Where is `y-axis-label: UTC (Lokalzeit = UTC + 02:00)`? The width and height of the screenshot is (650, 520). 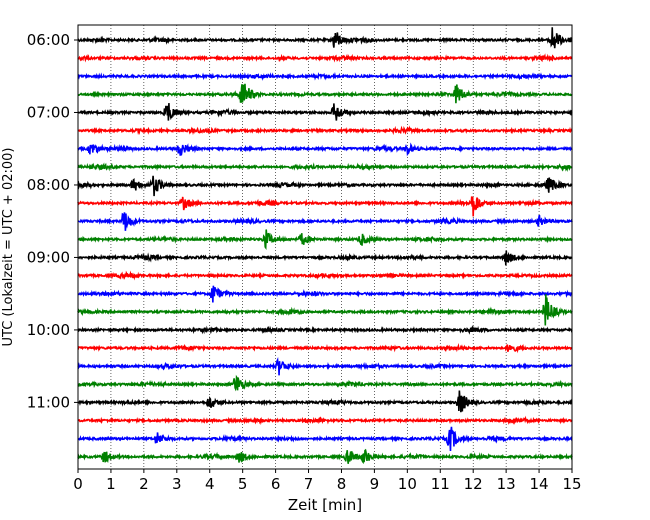 y-axis-label: UTC (Lokalzeit = UTC + 02:00) is located at coordinates (8, 247).